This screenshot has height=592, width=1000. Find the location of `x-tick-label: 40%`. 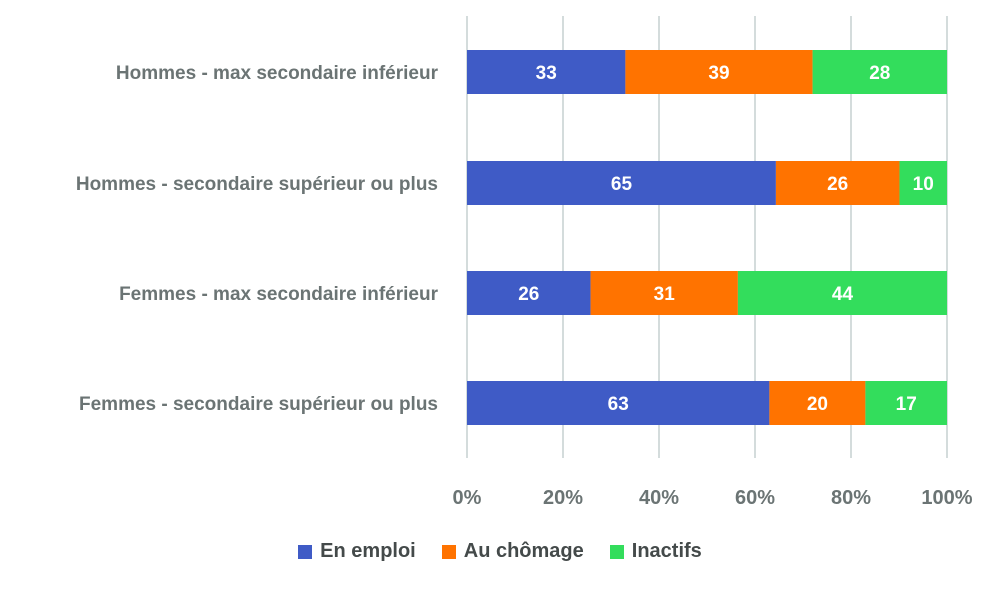

x-tick-label: 40% is located at coordinates (659, 498).